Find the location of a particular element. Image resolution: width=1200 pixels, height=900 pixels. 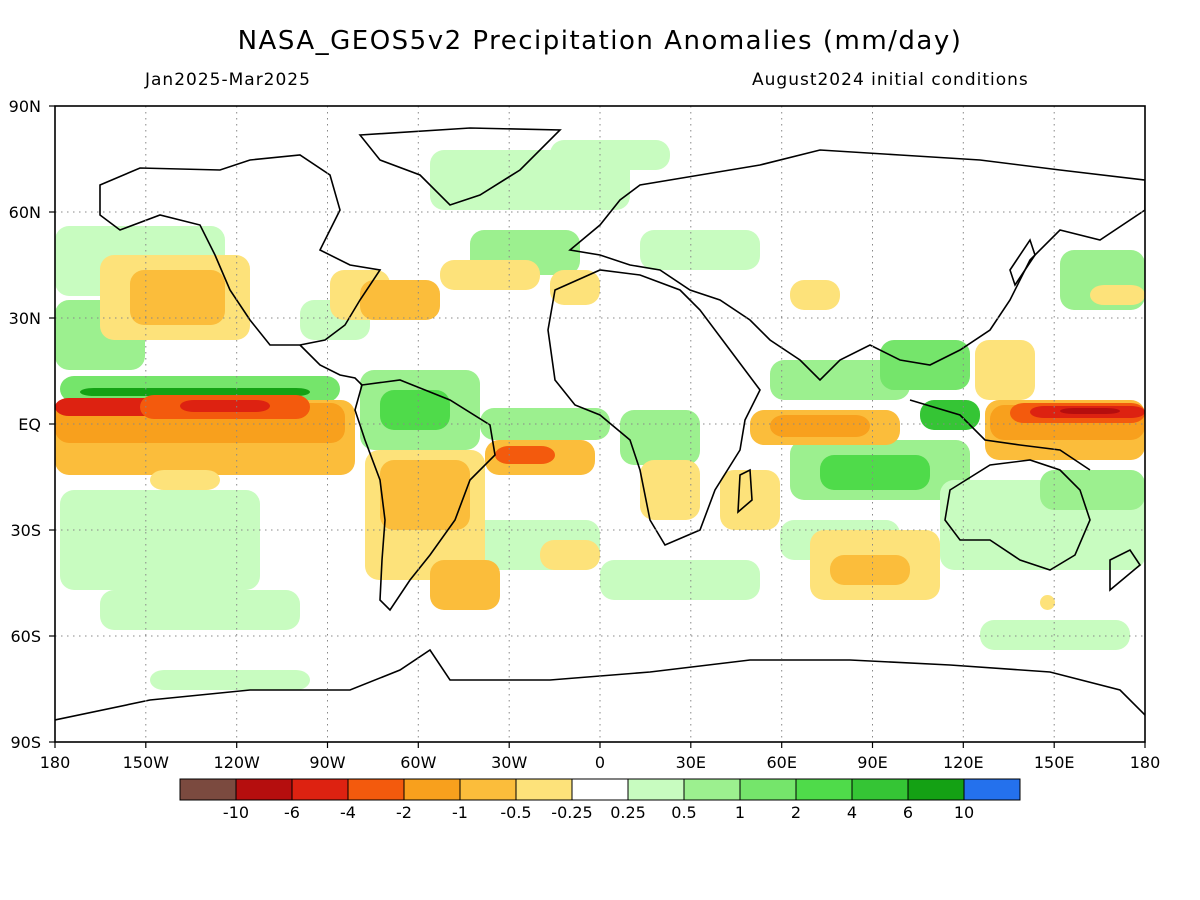

colorbar-label: -2 is located at coordinates (404, 812).